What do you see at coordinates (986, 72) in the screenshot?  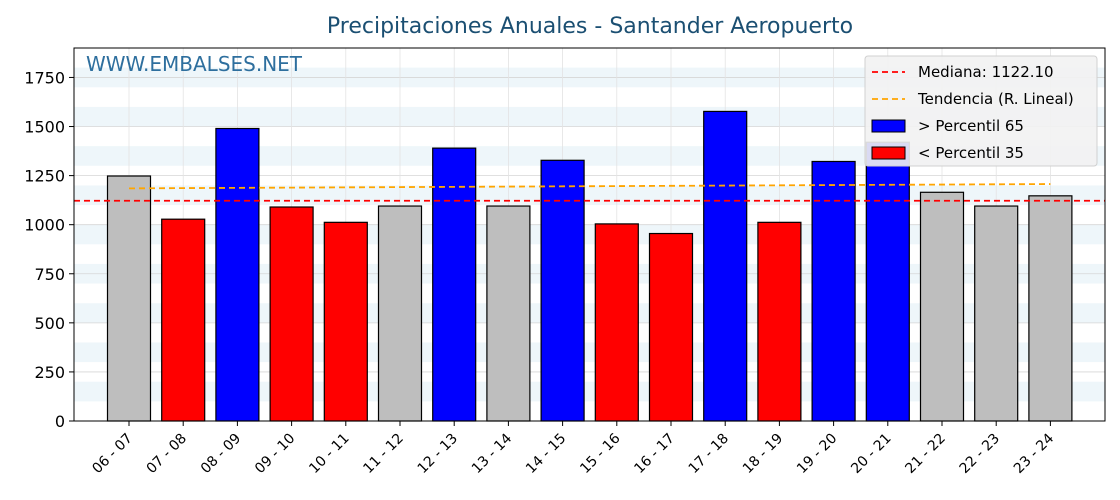 I see `legend-label: Mediana: 1122.10` at bounding box center [986, 72].